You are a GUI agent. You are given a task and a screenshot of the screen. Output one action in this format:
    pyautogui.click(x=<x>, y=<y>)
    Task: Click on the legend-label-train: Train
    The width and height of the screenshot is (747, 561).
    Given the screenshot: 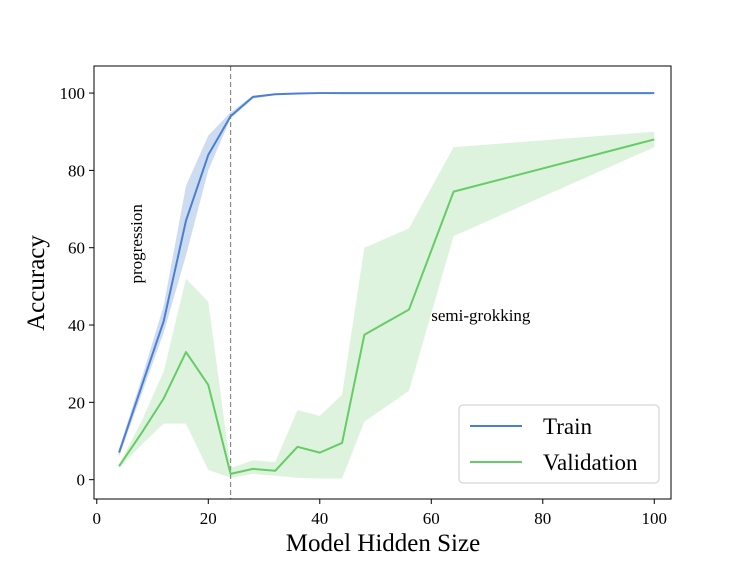 What is the action you would take?
    pyautogui.click(x=567, y=426)
    